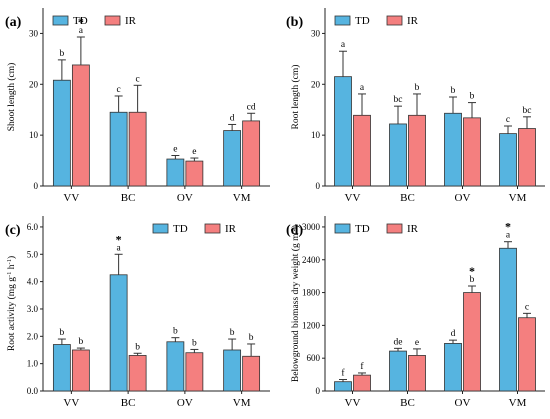 The width and height of the screenshot is (550, 419). What do you see at coordinates (398, 342) in the screenshot?
I see `significance-letter: de` at bounding box center [398, 342].